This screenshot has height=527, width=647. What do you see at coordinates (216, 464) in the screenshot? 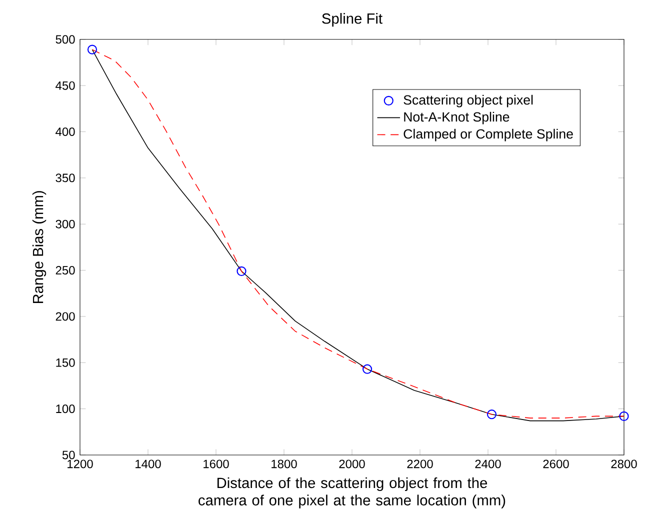
I see `x-tick-label: 1600` at bounding box center [216, 464].